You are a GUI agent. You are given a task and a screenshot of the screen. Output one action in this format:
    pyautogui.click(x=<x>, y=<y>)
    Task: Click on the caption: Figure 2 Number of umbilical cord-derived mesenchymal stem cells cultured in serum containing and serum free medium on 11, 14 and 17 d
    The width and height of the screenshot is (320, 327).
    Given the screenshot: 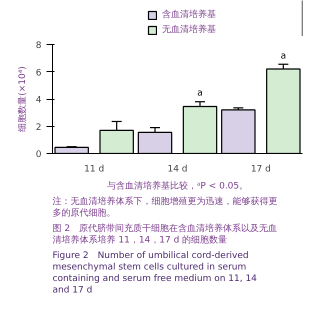 What is the action you would take?
    pyautogui.click(x=155, y=273)
    